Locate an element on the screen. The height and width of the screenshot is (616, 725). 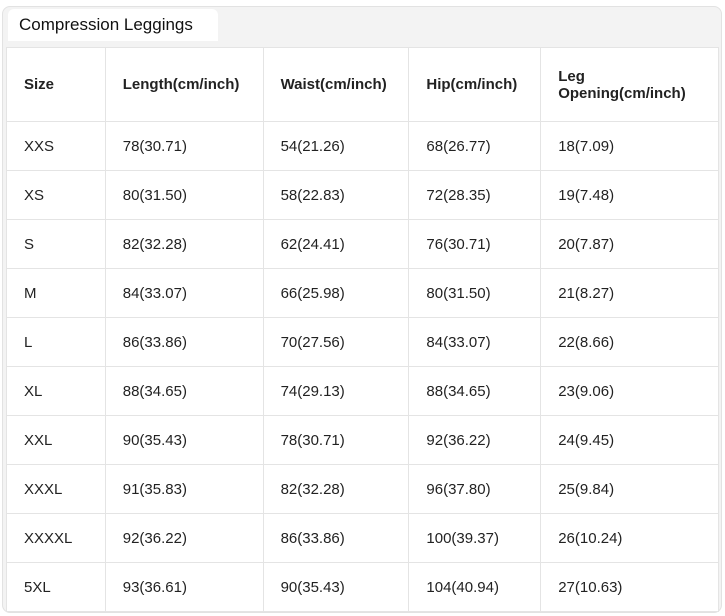
table-cell: 66(25.98) is located at coordinates (336, 293).